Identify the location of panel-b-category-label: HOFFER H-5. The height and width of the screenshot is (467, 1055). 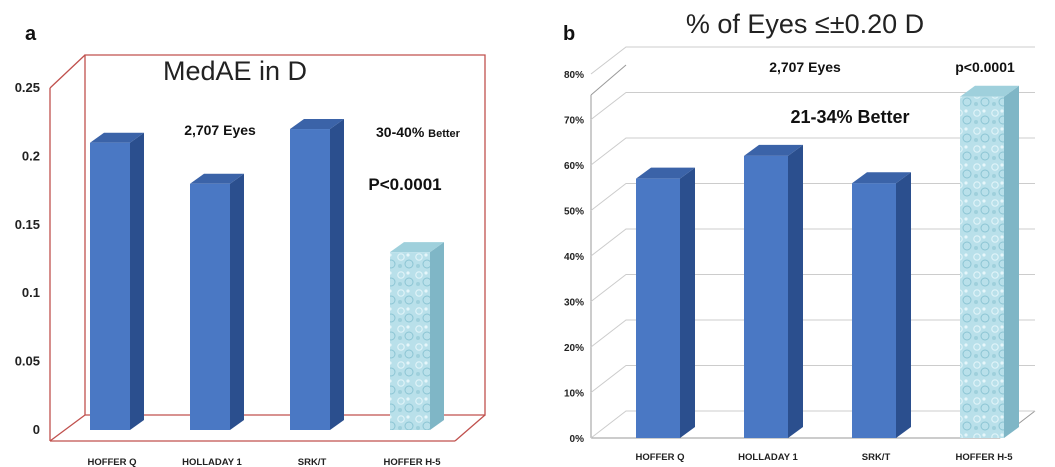
(985, 457).